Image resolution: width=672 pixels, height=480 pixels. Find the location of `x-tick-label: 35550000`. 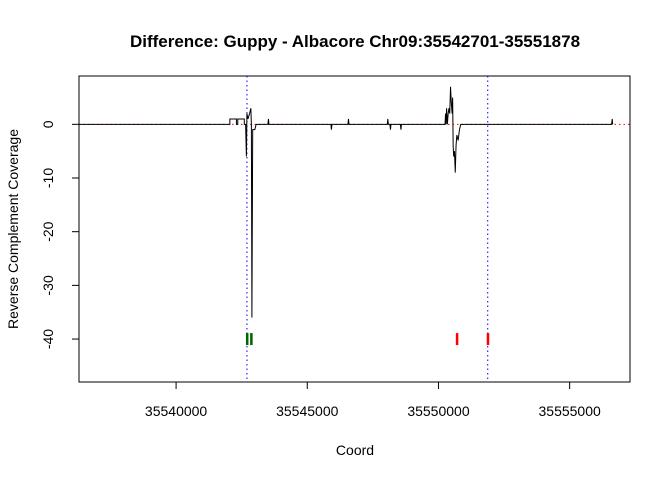

x-tick-label: 35550000 is located at coordinates (438, 411).